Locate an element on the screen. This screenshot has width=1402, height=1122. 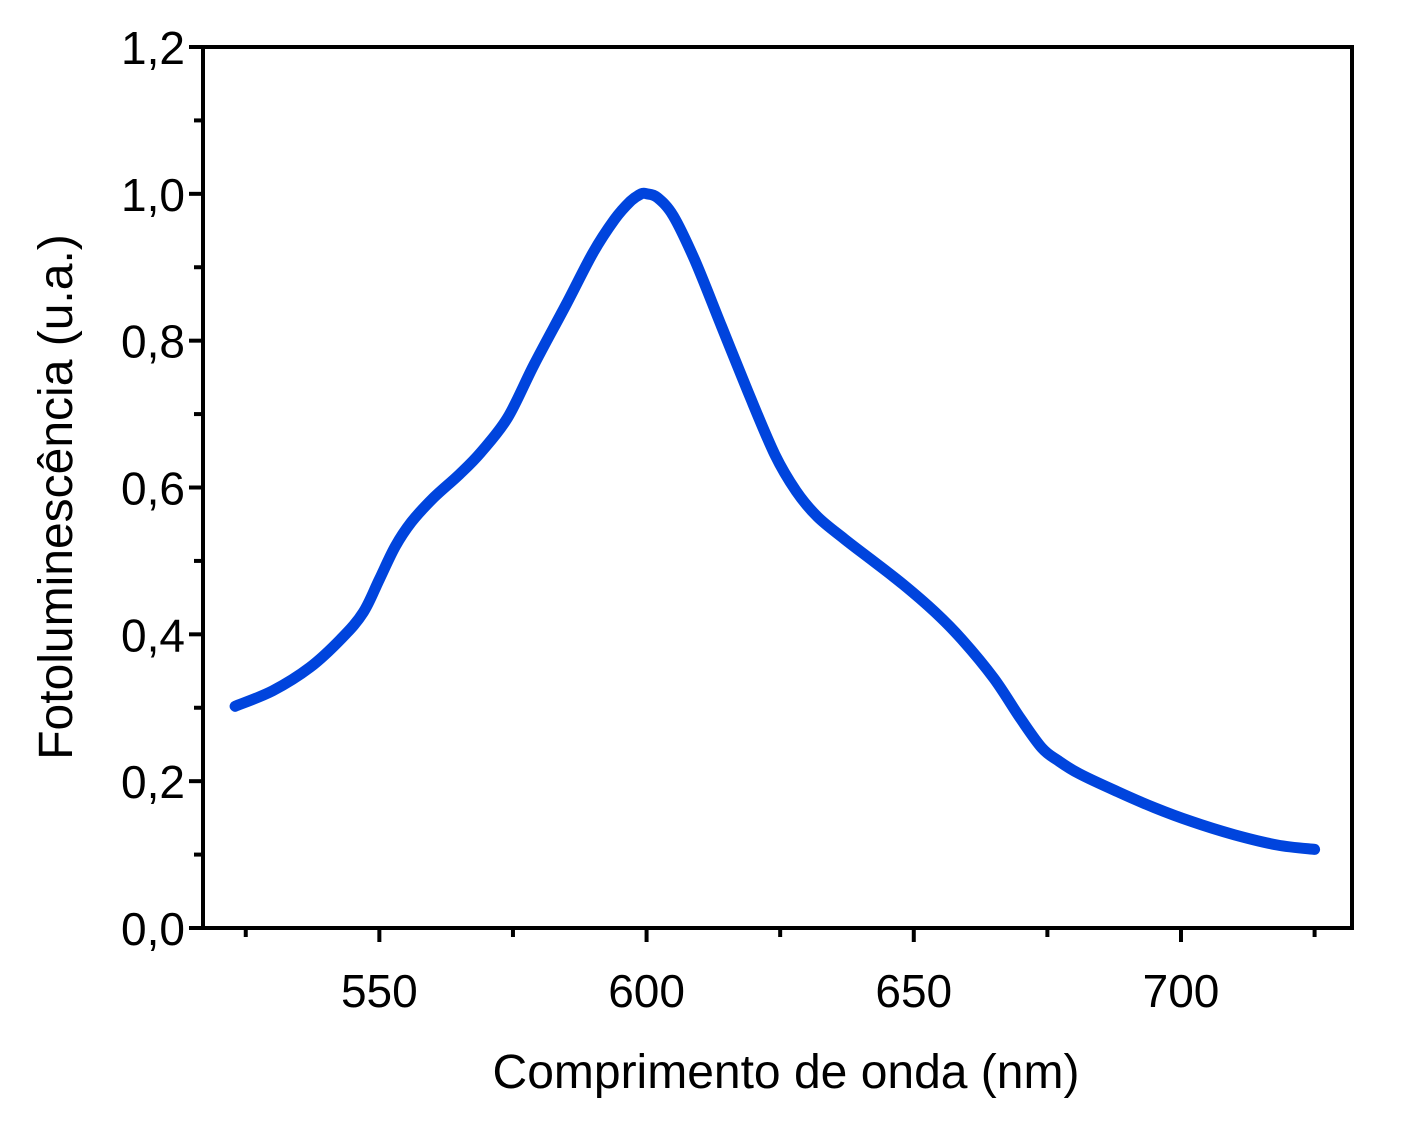
x-tick-label: 550 is located at coordinates (379, 991).